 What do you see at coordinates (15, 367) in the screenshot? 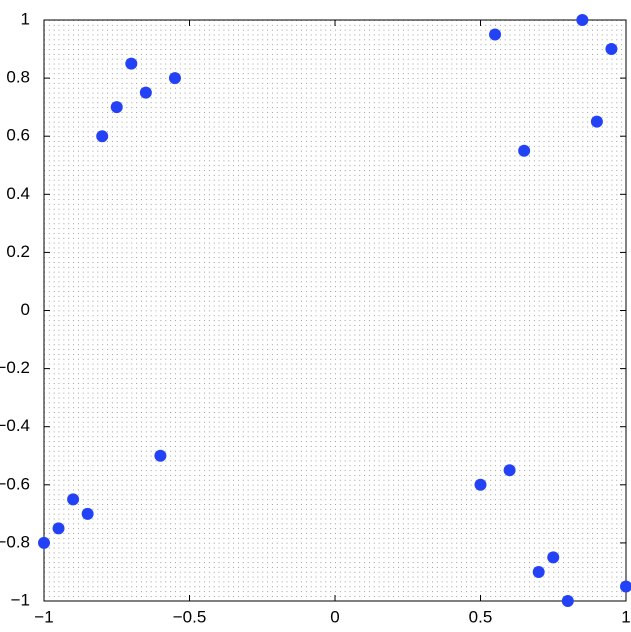
I see `y-tick-label: −0.2` at bounding box center [15, 367].